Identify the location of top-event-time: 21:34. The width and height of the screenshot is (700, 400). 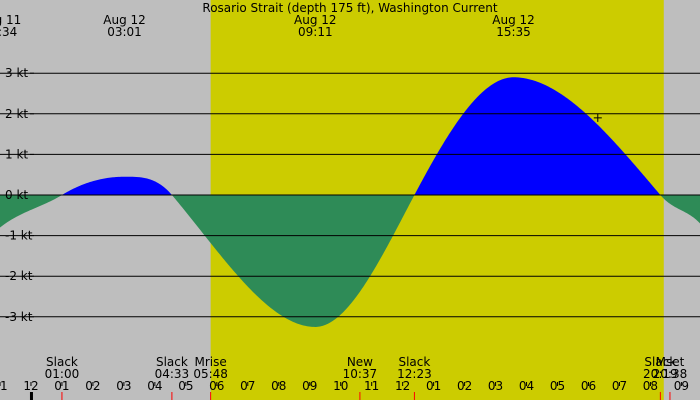
(8, 32).